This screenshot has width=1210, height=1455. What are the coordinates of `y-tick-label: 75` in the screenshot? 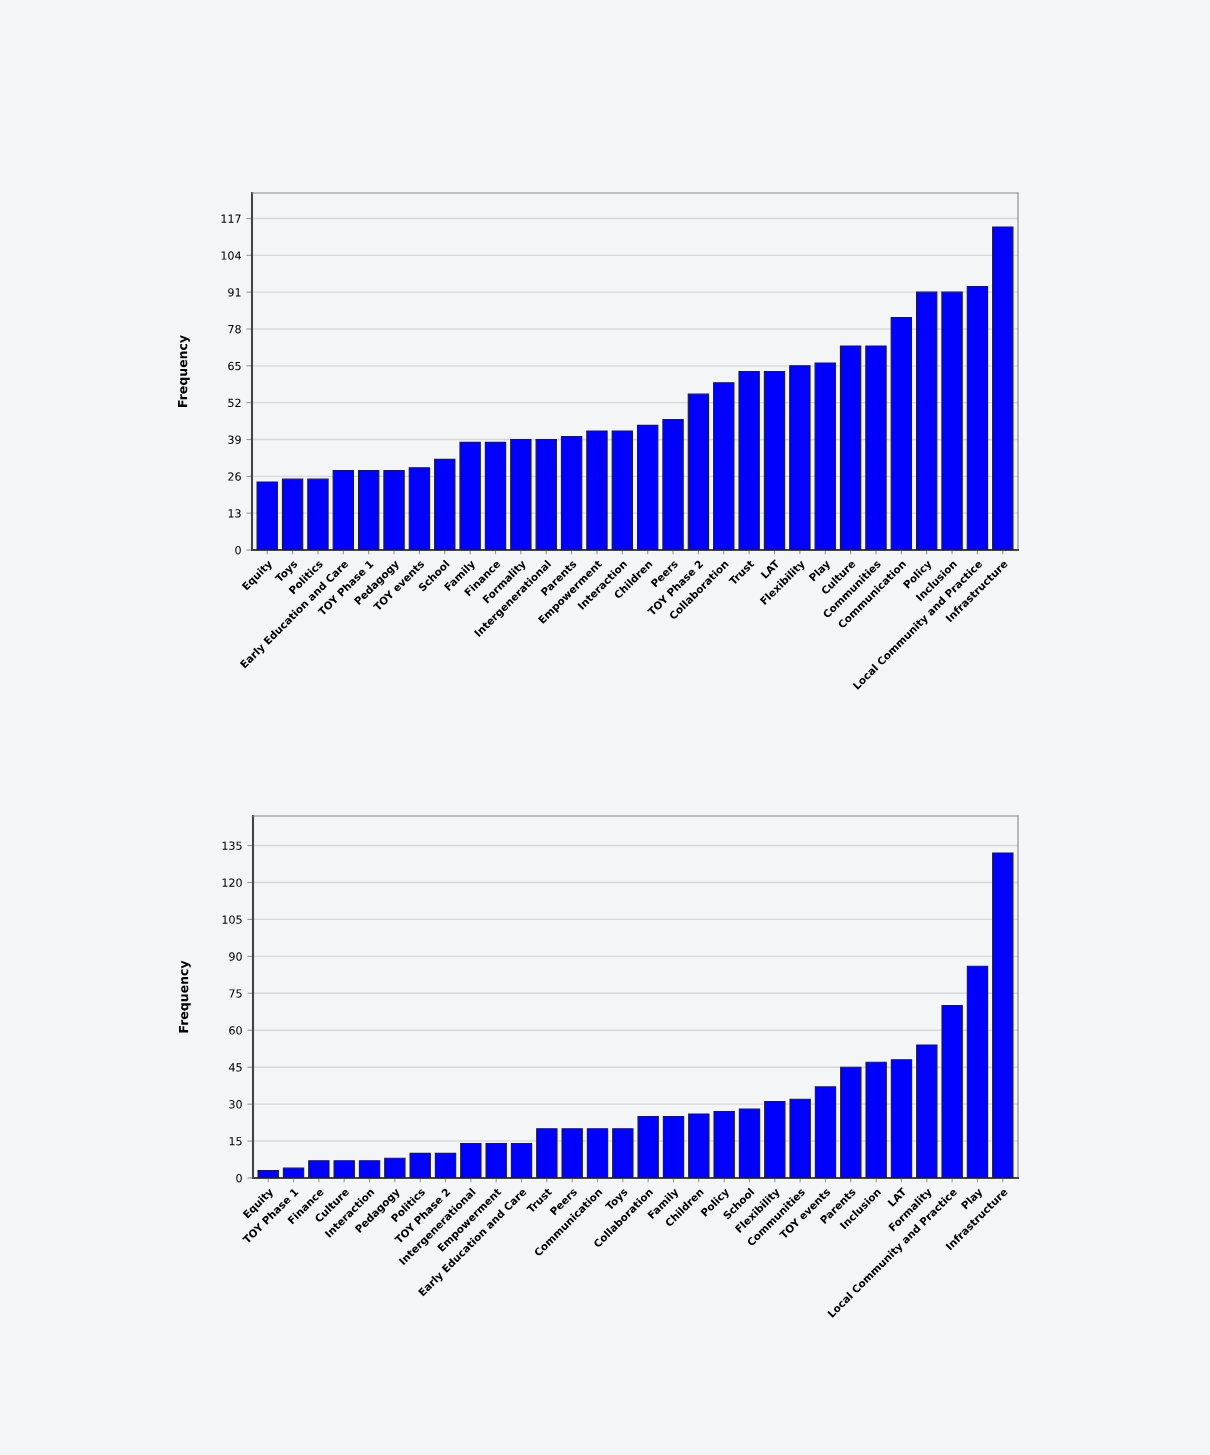 It's located at (235, 993).